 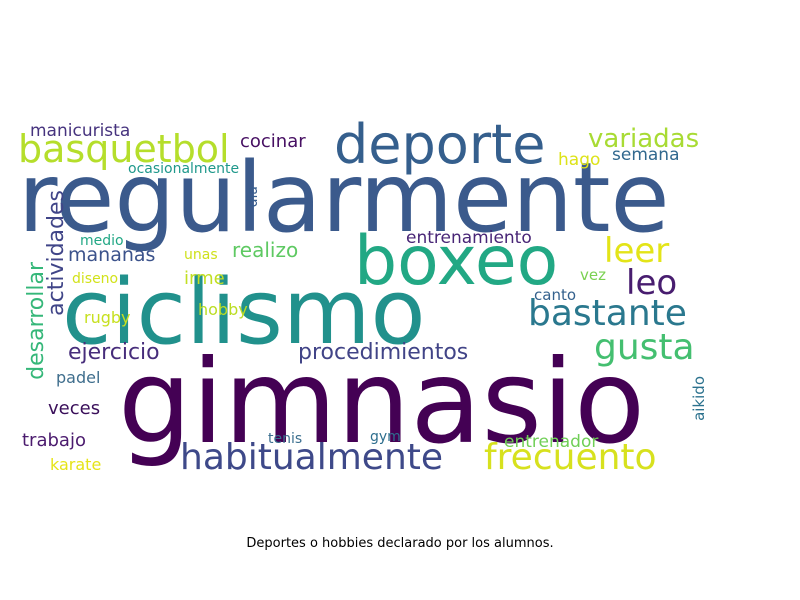 What do you see at coordinates (76, 464) in the screenshot?
I see `cloud-word-karate: karate` at bounding box center [76, 464].